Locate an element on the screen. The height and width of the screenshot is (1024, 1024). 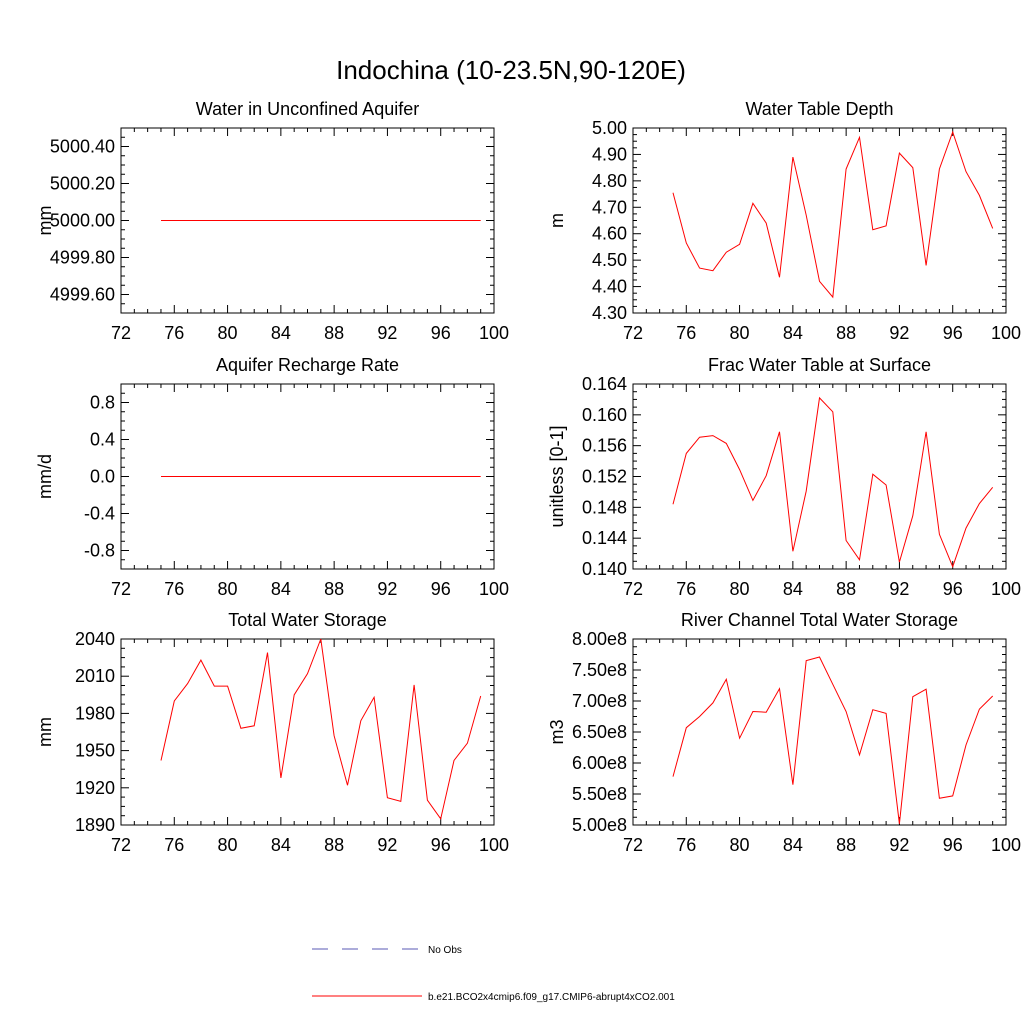
y-tick-label: 5000.00 is located at coordinates (82, 221).